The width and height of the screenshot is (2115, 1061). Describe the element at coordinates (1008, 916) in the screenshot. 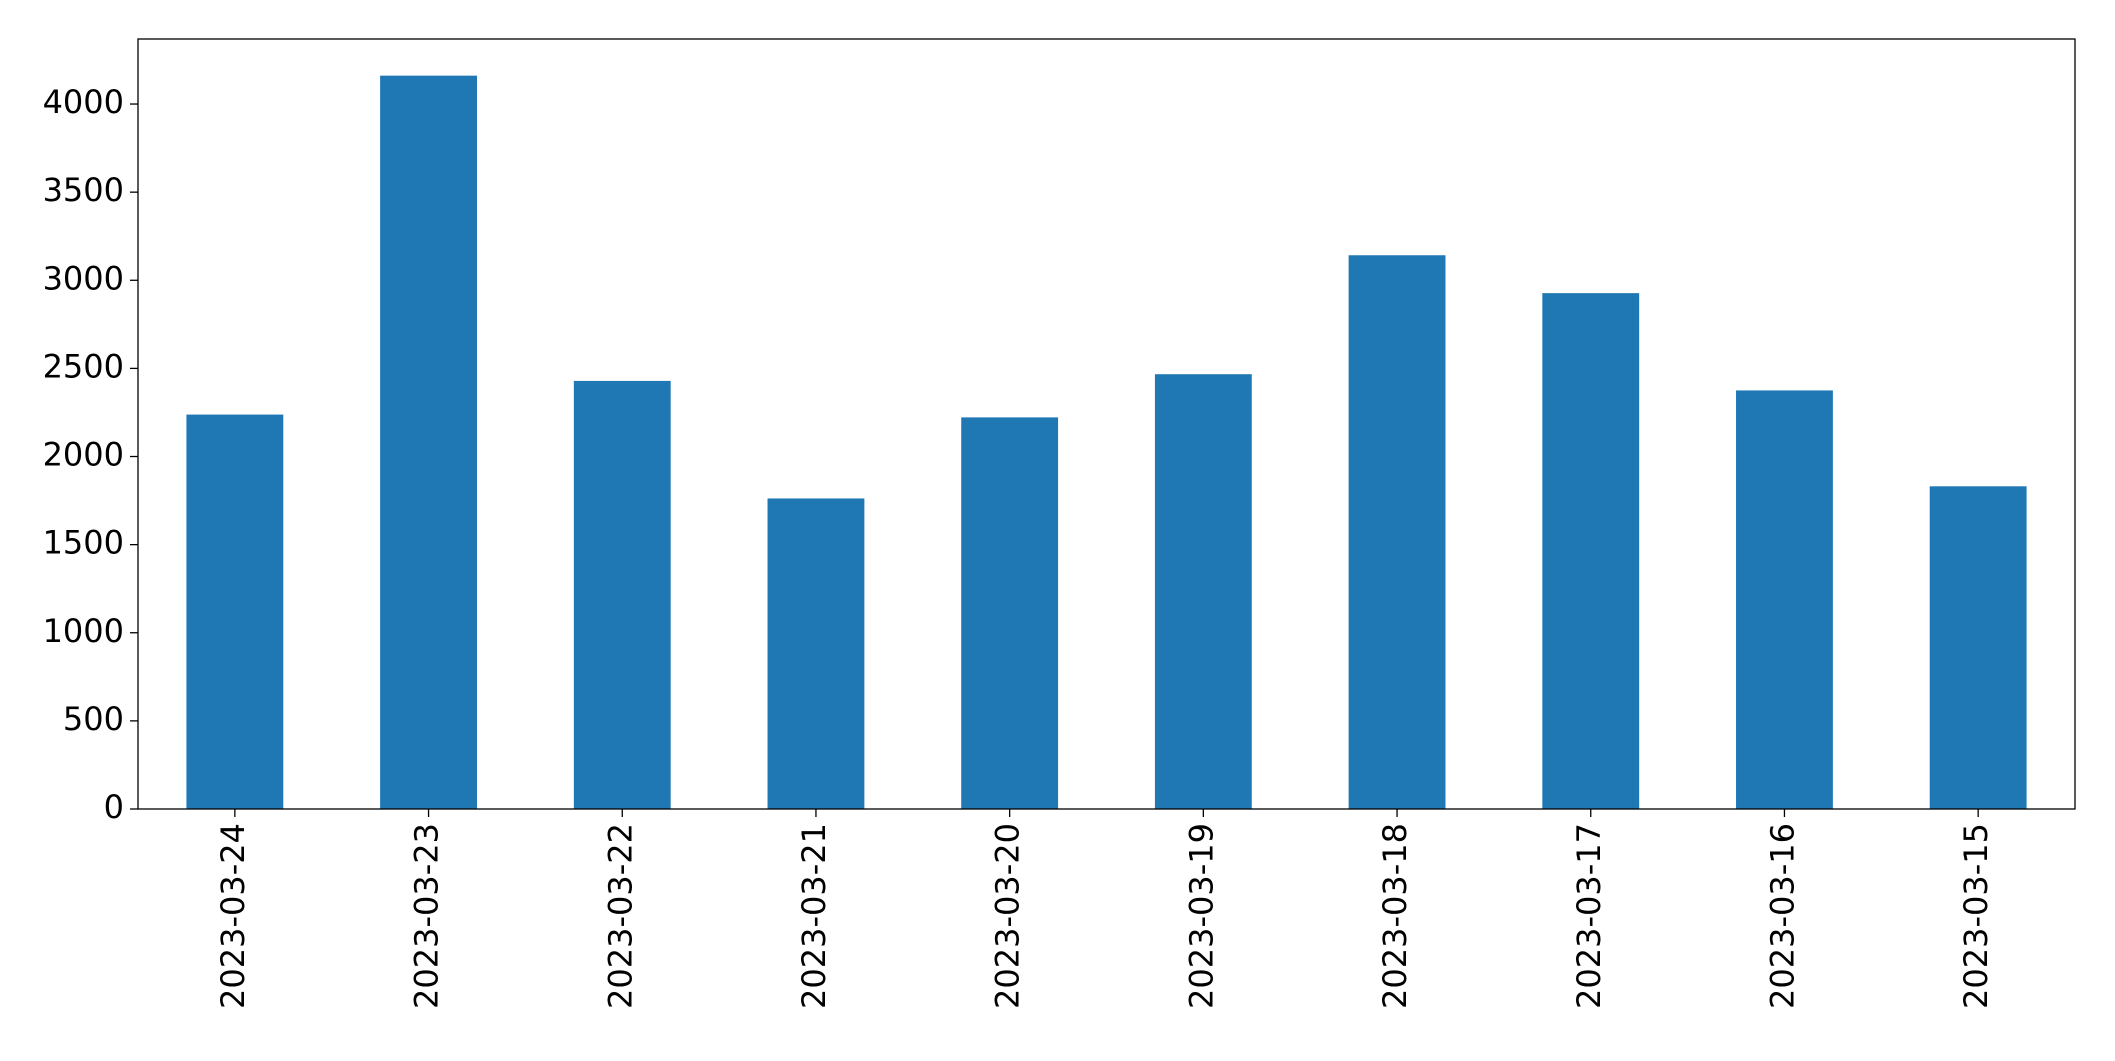

I see `x-tick-label: 2023-03-20` at that location.